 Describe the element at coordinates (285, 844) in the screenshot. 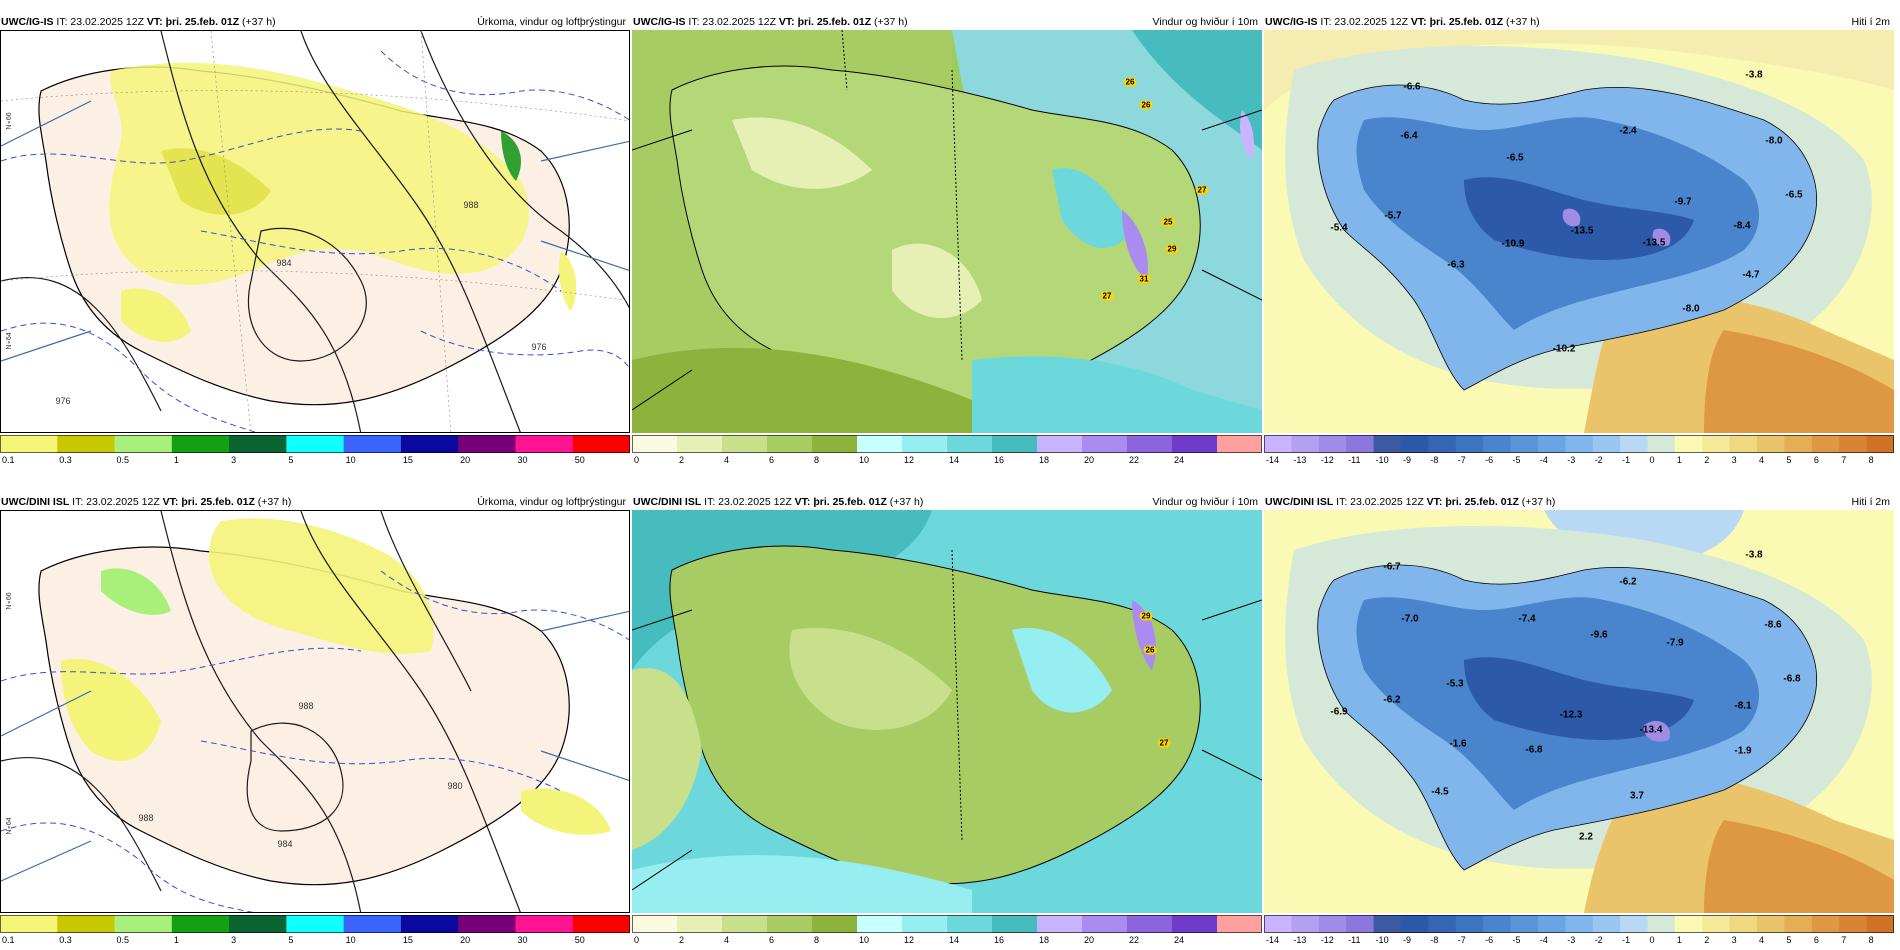

I see `pressure-label: 984` at that location.